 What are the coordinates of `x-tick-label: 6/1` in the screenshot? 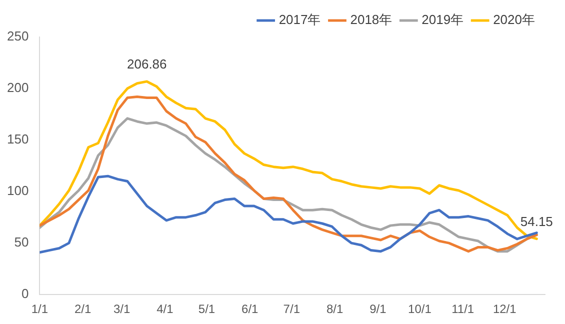 It's located at (250, 309).